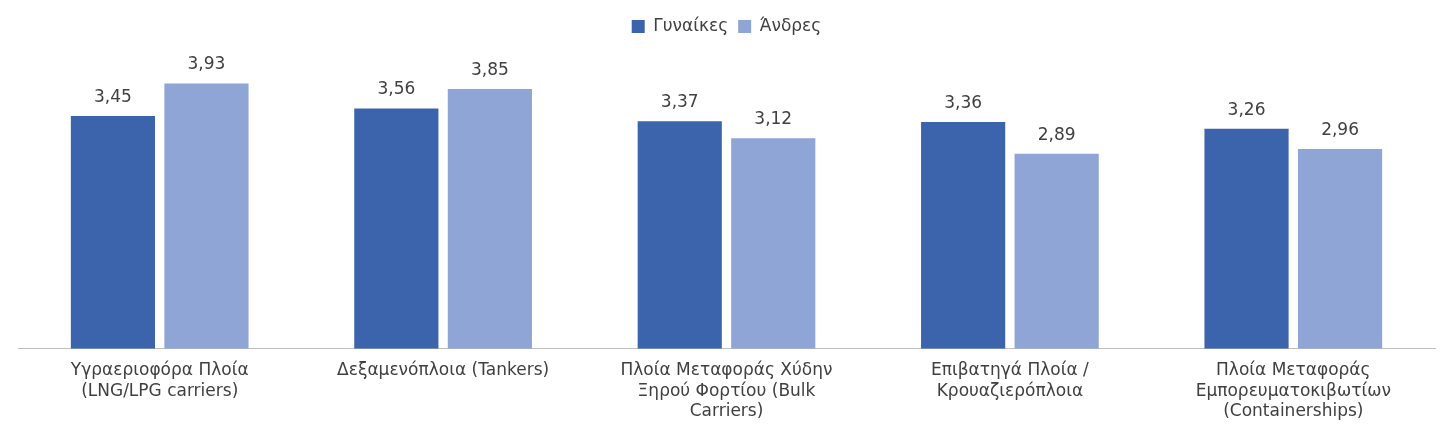 This screenshot has height=442, width=1453. I want to click on data-label: 3,93, so click(206, 63).